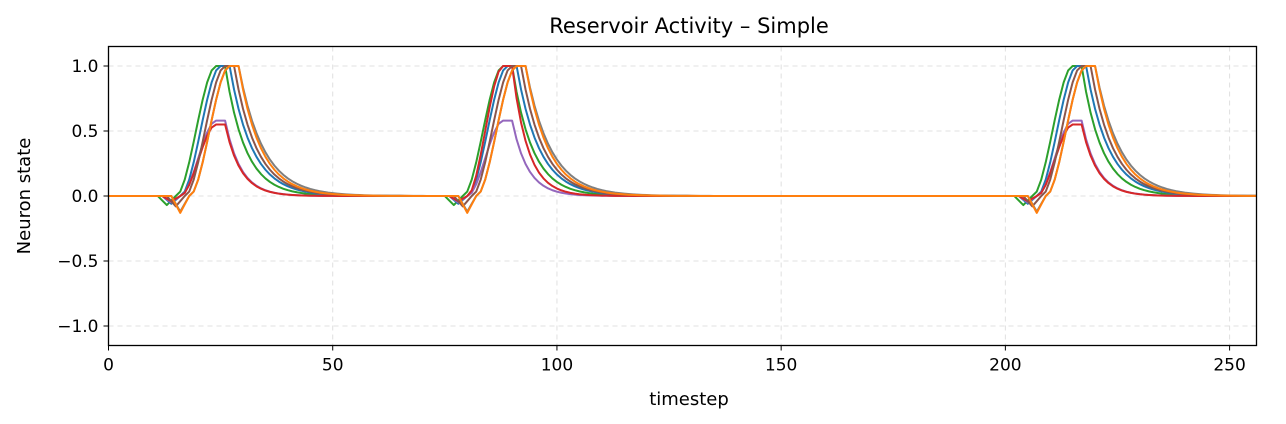 Image resolution: width=1286 pixels, height=424 pixels. What do you see at coordinates (77, 327) in the screenshot?
I see `y-tick-label: −1.0` at bounding box center [77, 327].